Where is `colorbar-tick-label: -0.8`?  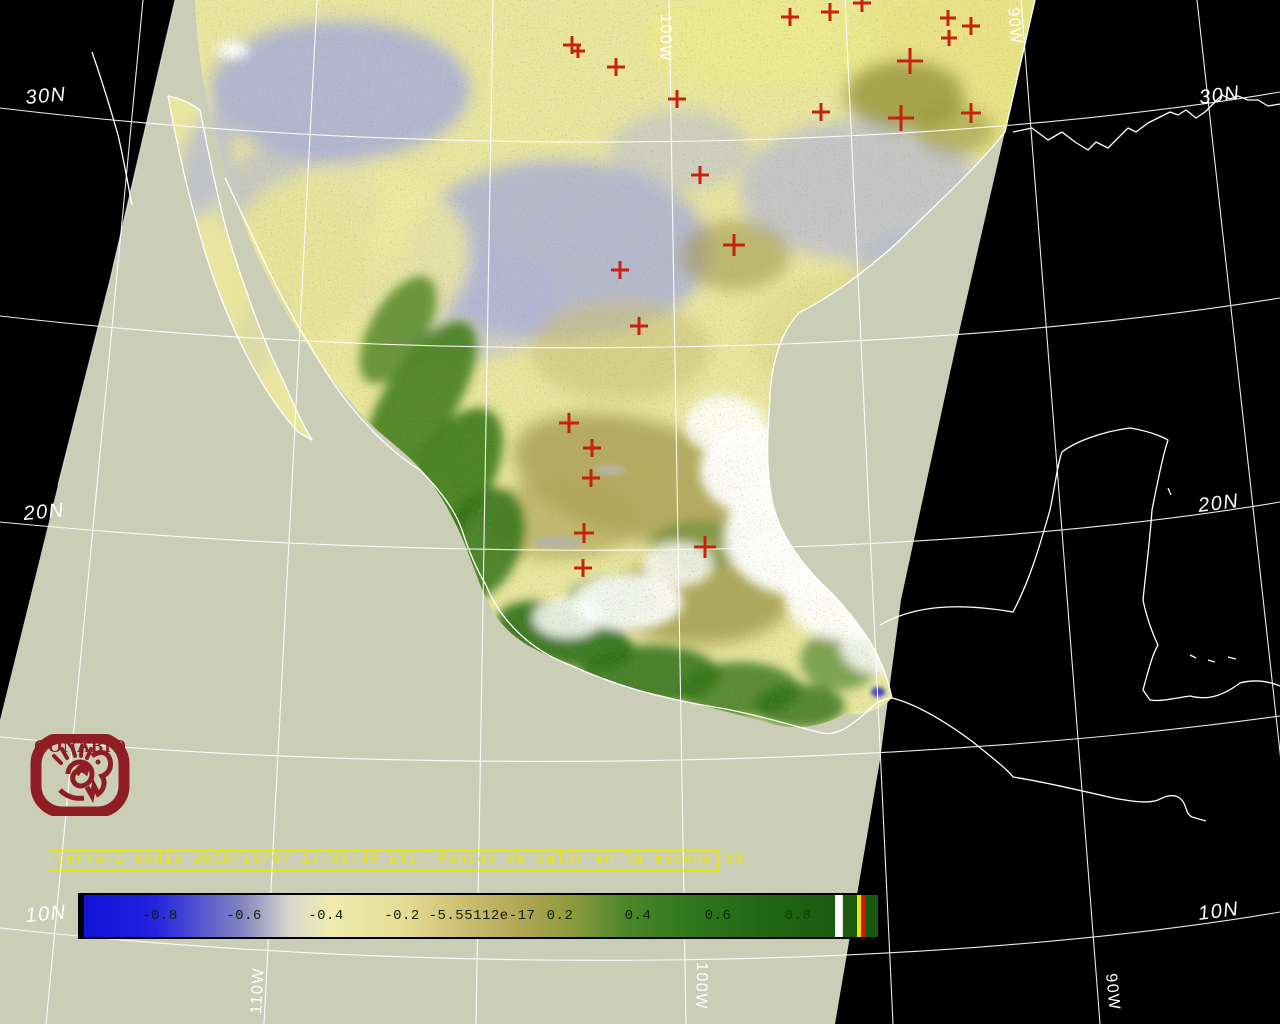 colorbar-tick-label: -0.8 is located at coordinates (160, 916).